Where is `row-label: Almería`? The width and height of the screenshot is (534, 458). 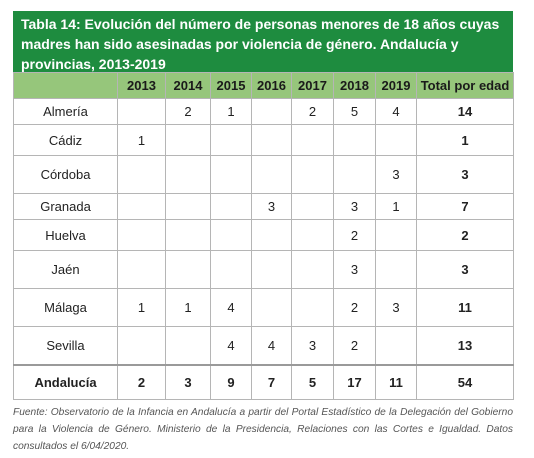
row-label: Almería is located at coordinates (65, 111).